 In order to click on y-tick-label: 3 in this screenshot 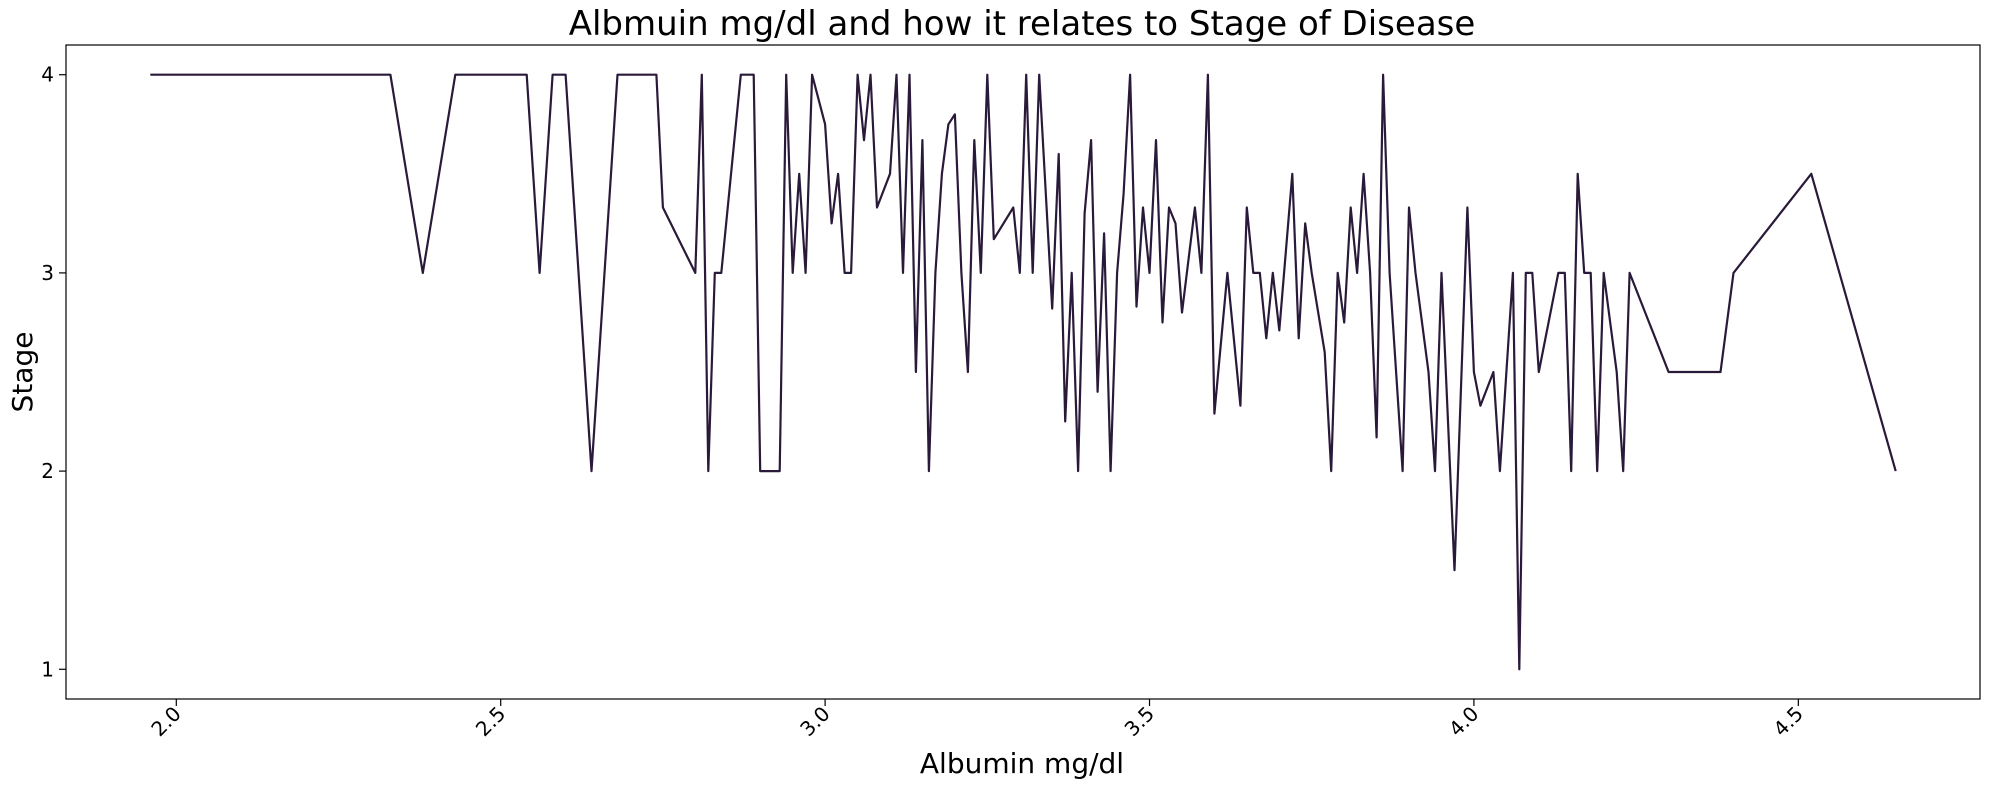, I will do `click(47, 273)`.